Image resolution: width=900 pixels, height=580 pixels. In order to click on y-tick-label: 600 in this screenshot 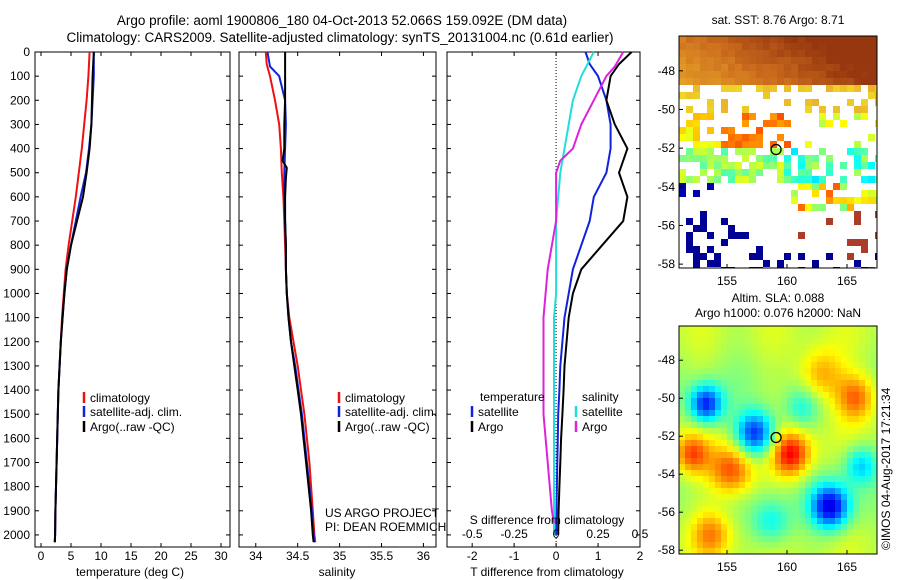, I will do `click(20, 197)`.